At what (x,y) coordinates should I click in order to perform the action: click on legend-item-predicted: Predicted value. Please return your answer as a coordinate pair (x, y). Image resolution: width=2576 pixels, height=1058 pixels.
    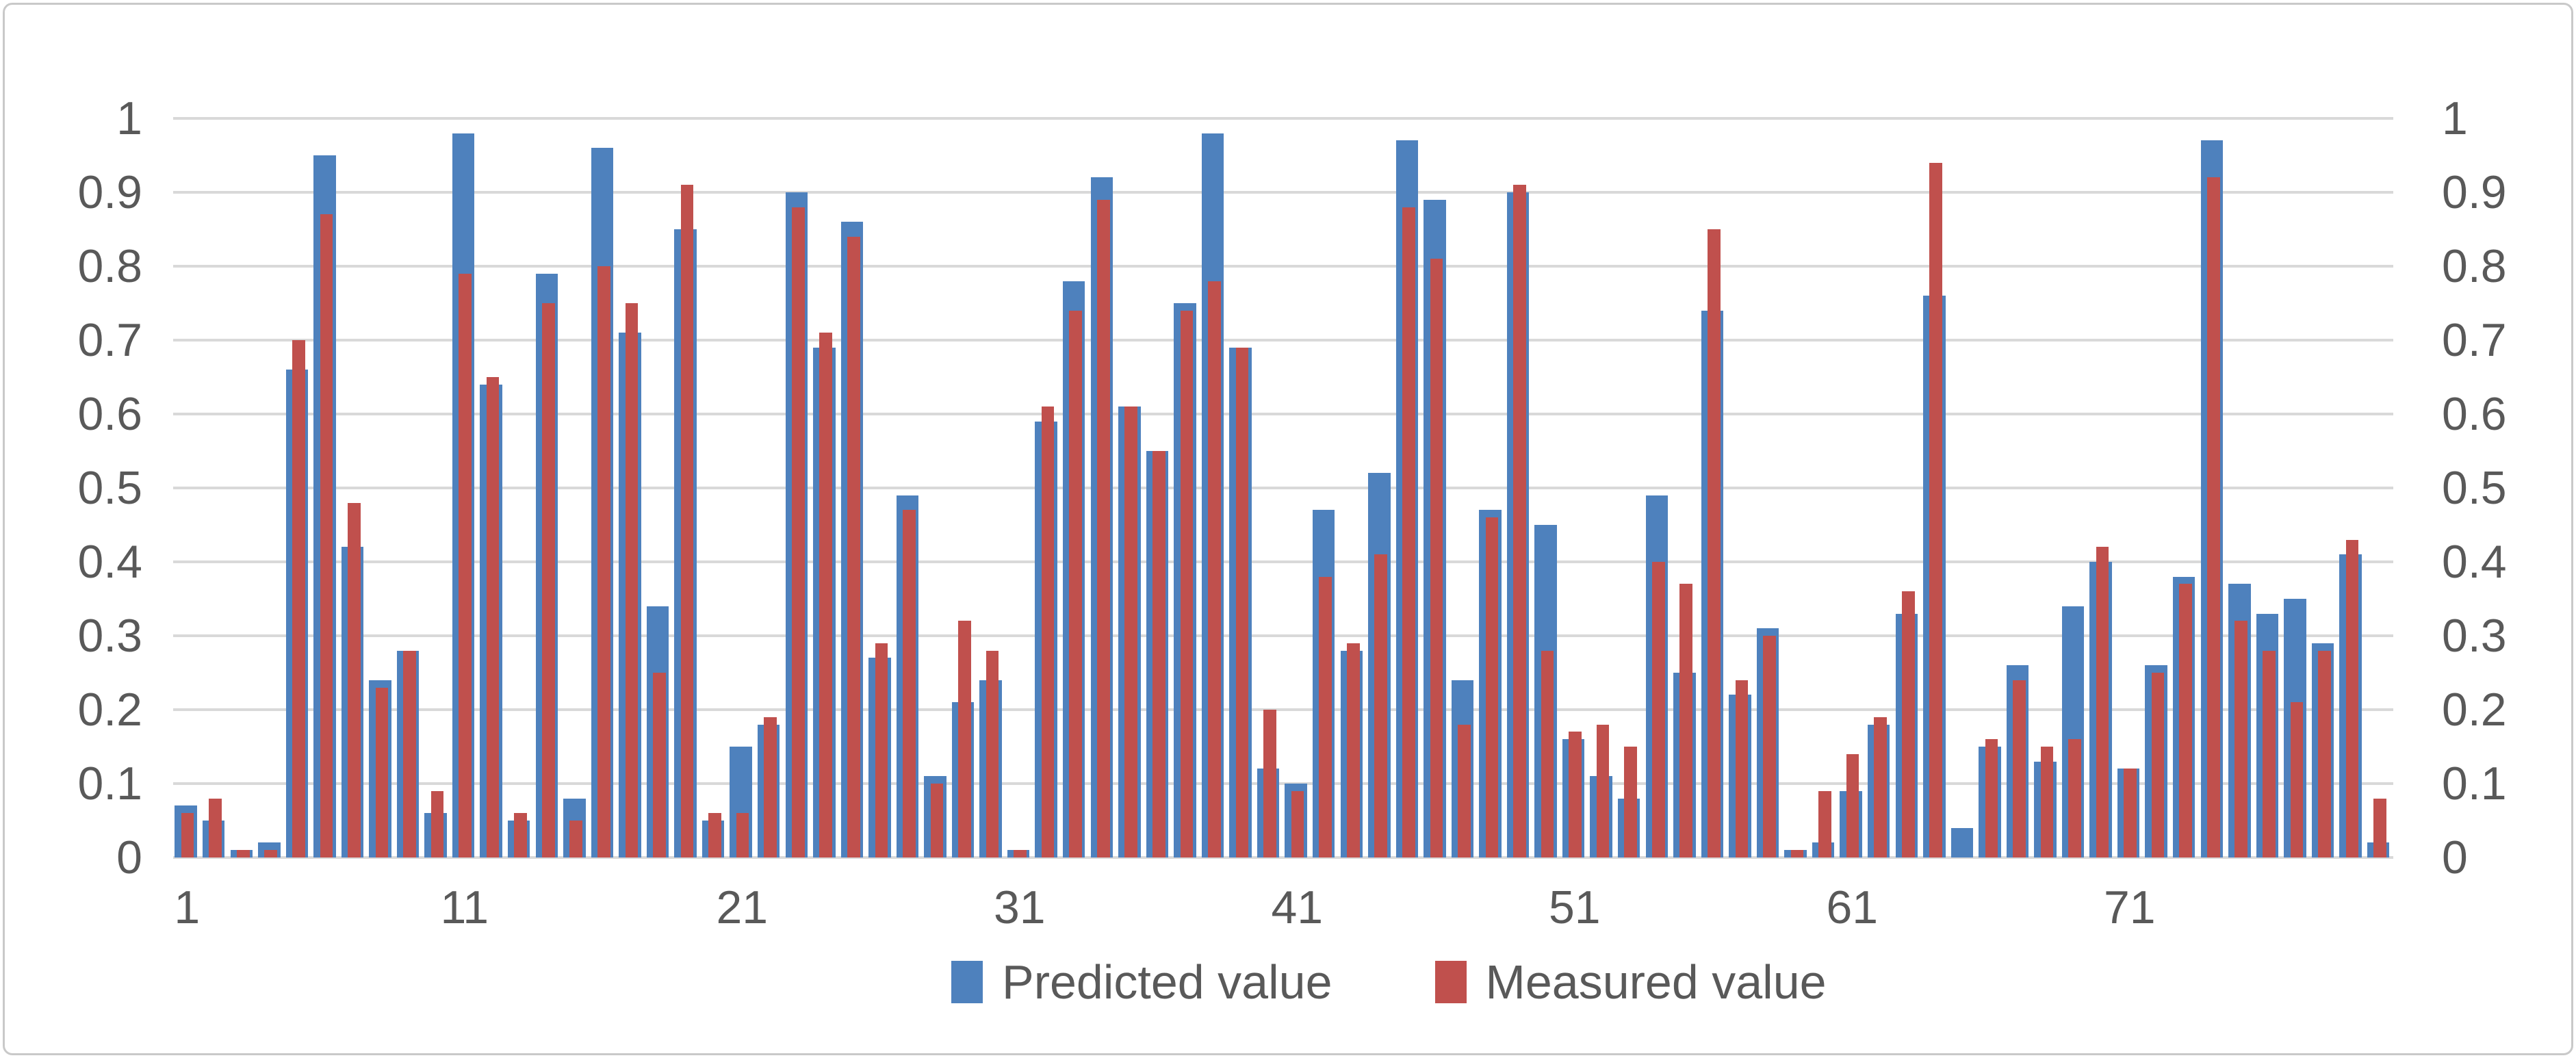
    Looking at the image, I should click on (1141, 982).